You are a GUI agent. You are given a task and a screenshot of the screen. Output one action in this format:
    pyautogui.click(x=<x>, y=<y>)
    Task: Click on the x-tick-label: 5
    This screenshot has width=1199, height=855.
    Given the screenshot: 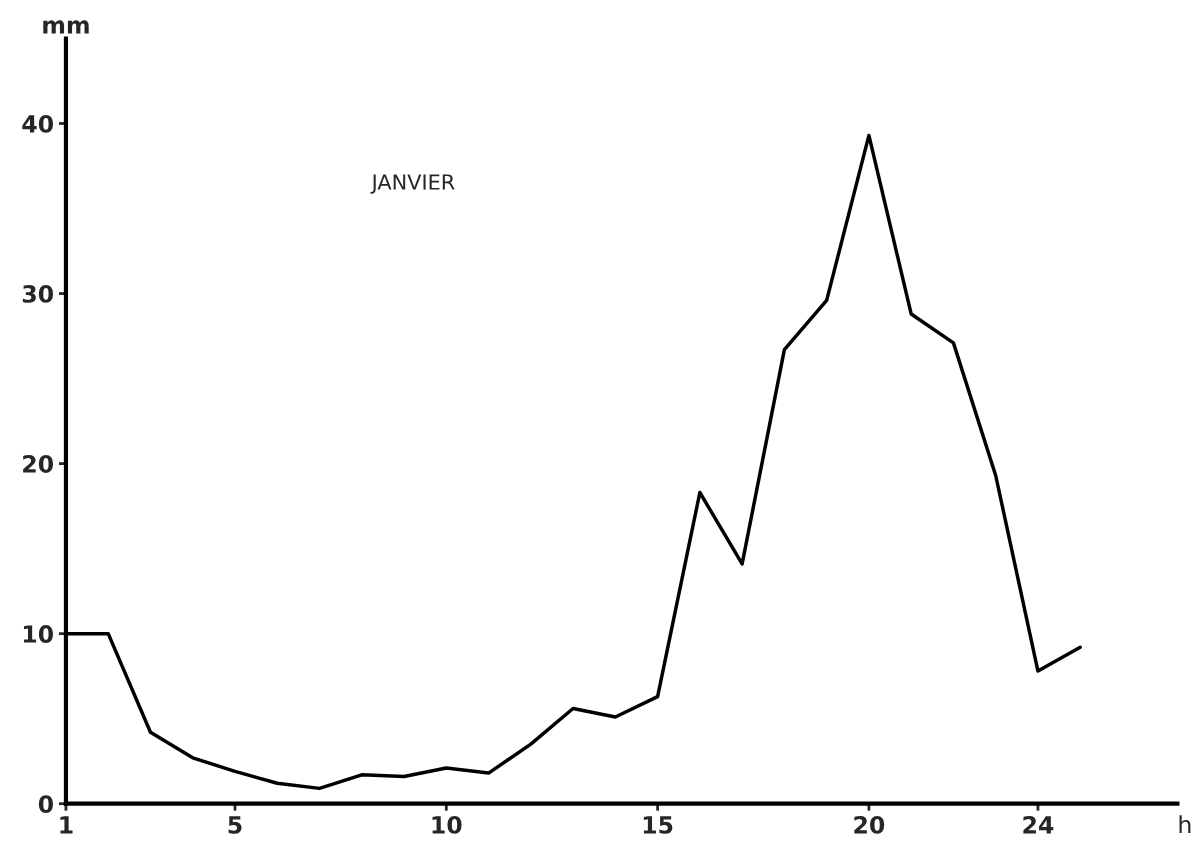 What is the action you would take?
    pyautogui.click(x=235, y=825)
    